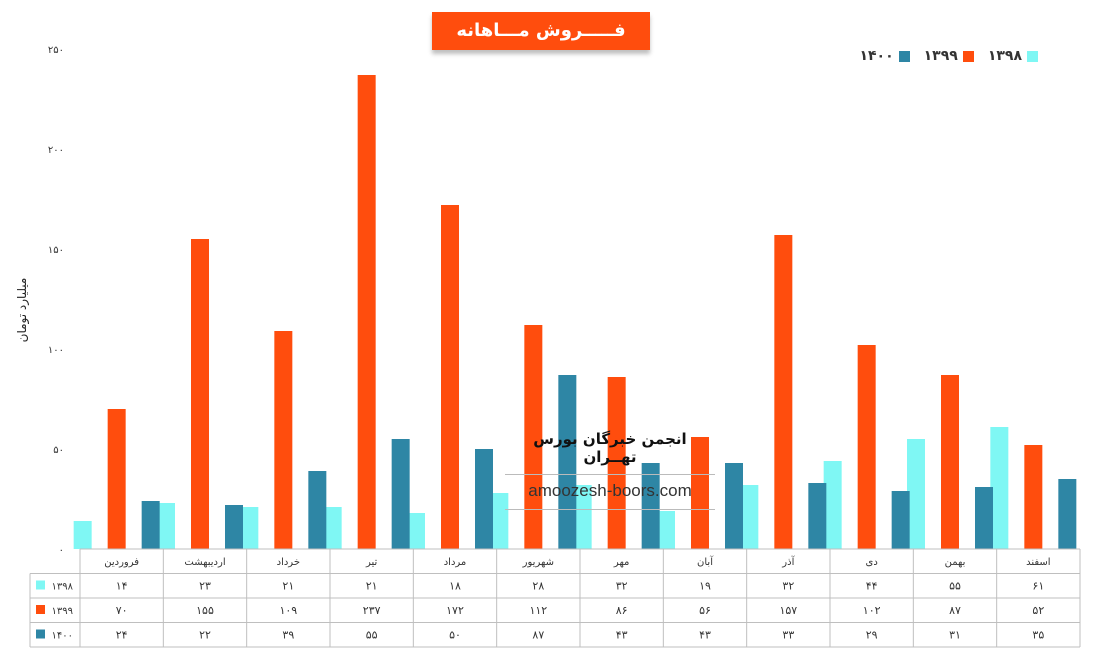 The width and height of the screenshot is (1095, 671). Describe the element at coordinates (872, 610) in the screenshot. I see `table-cell: ۱۰۲` at that location.